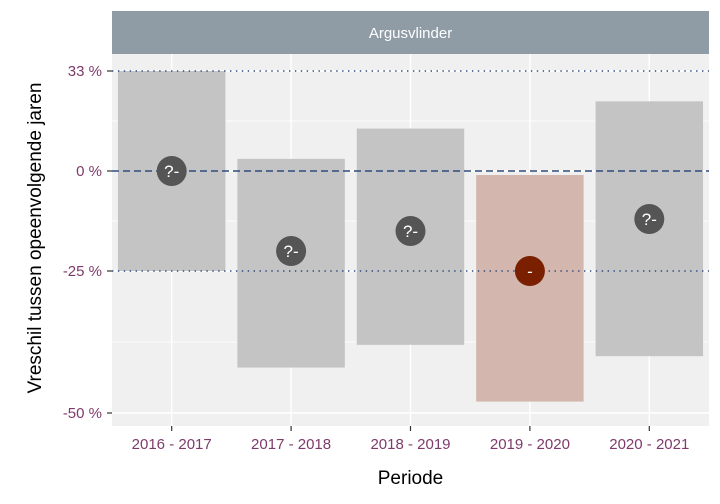 This screenshot has height=504, width=720. I want to click on x-tick-label: 2020 - 2021, so click(649, 444).